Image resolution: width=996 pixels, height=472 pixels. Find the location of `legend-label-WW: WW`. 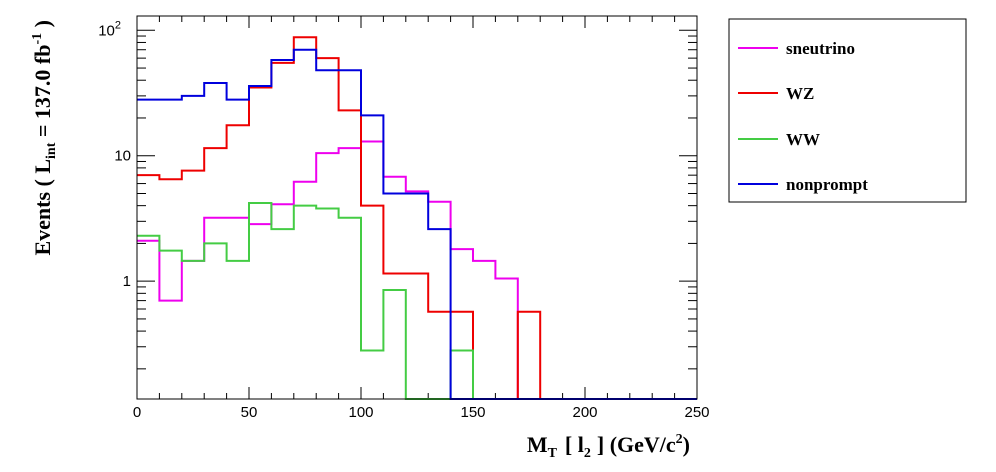

legend-label-WW: WW is located at coordinates (803, 139).